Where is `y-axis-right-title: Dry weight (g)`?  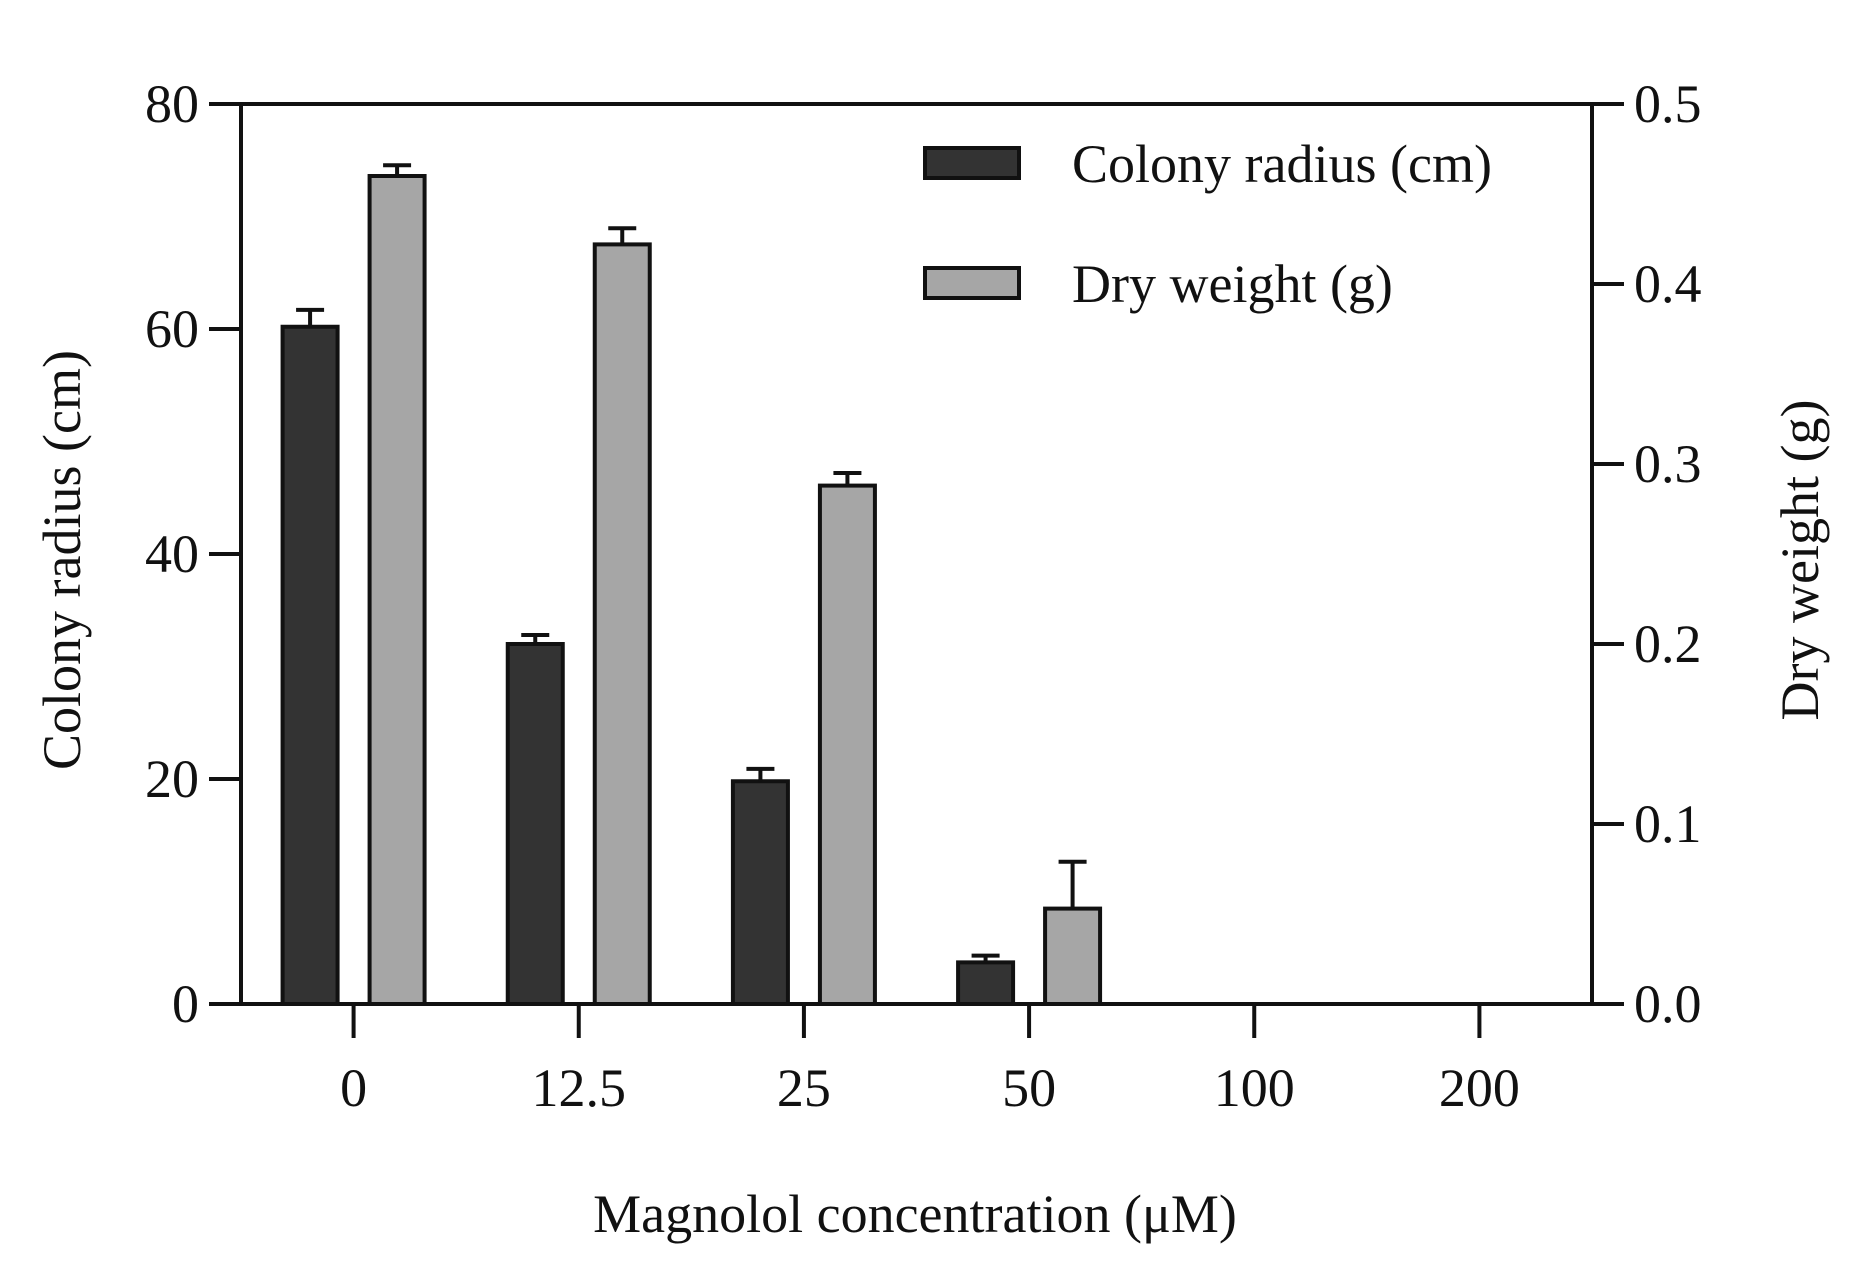 y-axis-right-title: Dry weight (g) is located at coordinates (1800, 560).